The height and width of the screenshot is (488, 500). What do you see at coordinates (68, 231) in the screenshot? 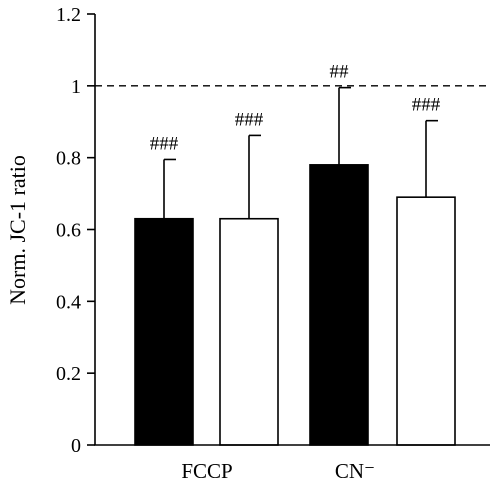
I see `y-tick-label-3: 0.6` at bounding box center [68, 231].